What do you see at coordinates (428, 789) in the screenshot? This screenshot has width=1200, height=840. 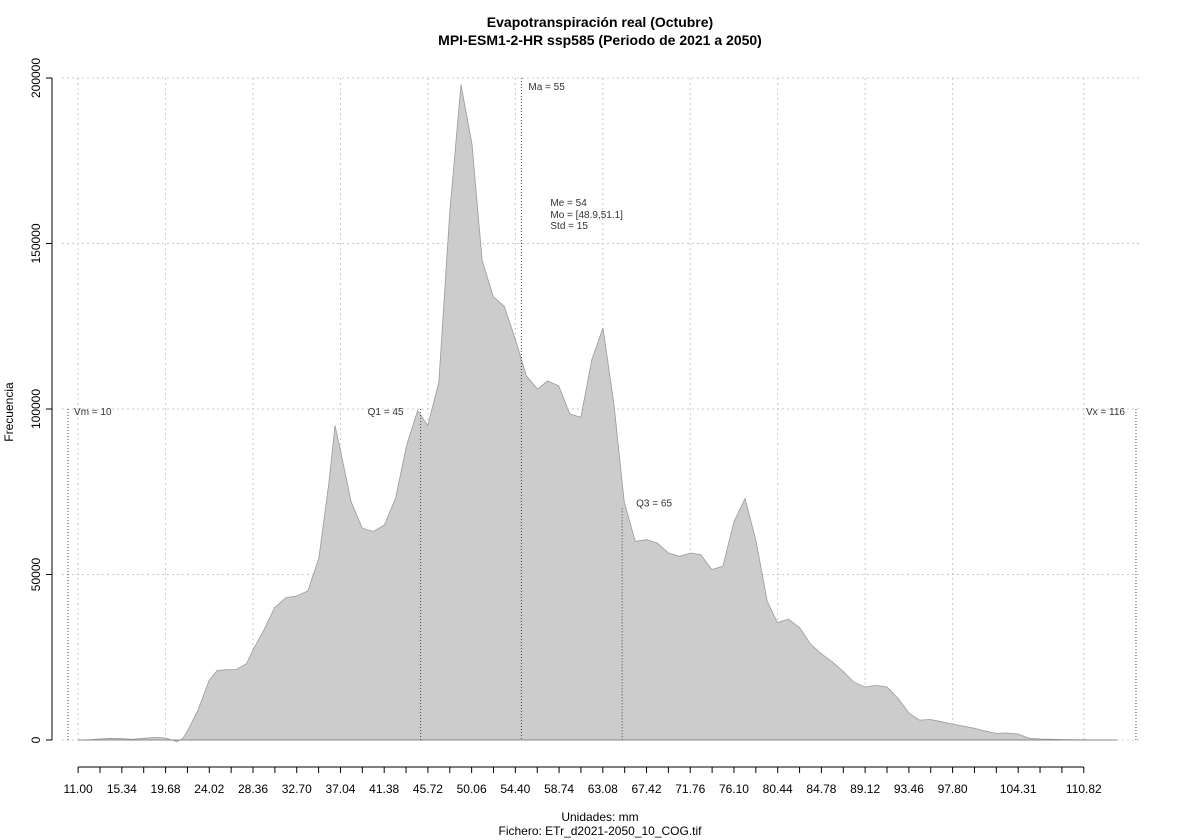 I see `x-tick-label: 45.72` at bounding box center [428, 789].